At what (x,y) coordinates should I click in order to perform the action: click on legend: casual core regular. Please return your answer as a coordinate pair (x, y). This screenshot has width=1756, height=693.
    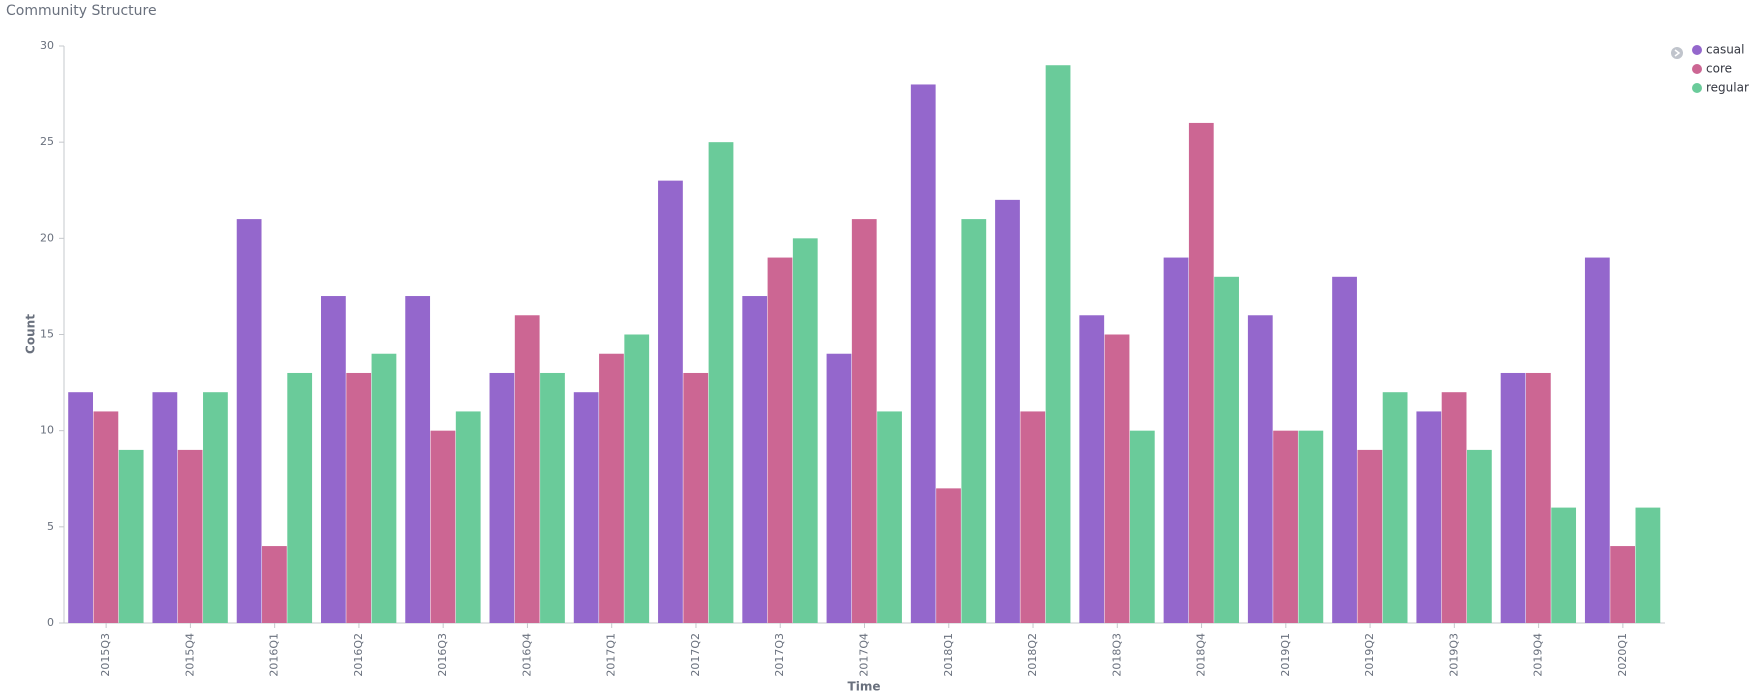
    Looking at the image, I should click on (1720, 69).